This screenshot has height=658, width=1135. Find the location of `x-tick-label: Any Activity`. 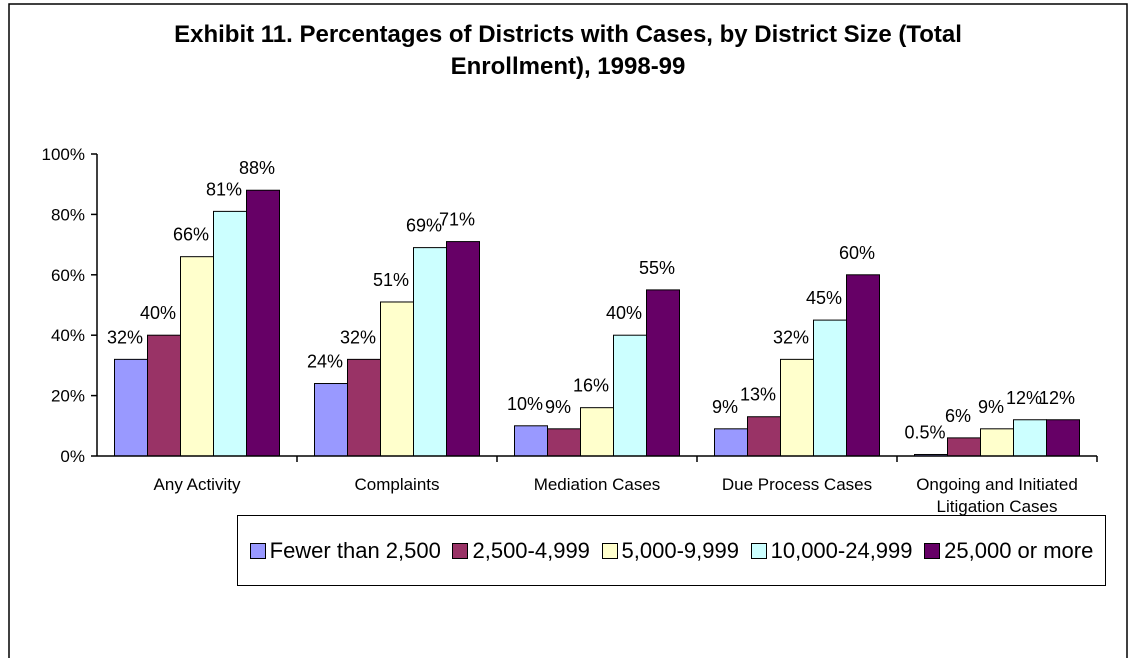

x-tick-label: Any Activity is located at coordinates (197, 484).